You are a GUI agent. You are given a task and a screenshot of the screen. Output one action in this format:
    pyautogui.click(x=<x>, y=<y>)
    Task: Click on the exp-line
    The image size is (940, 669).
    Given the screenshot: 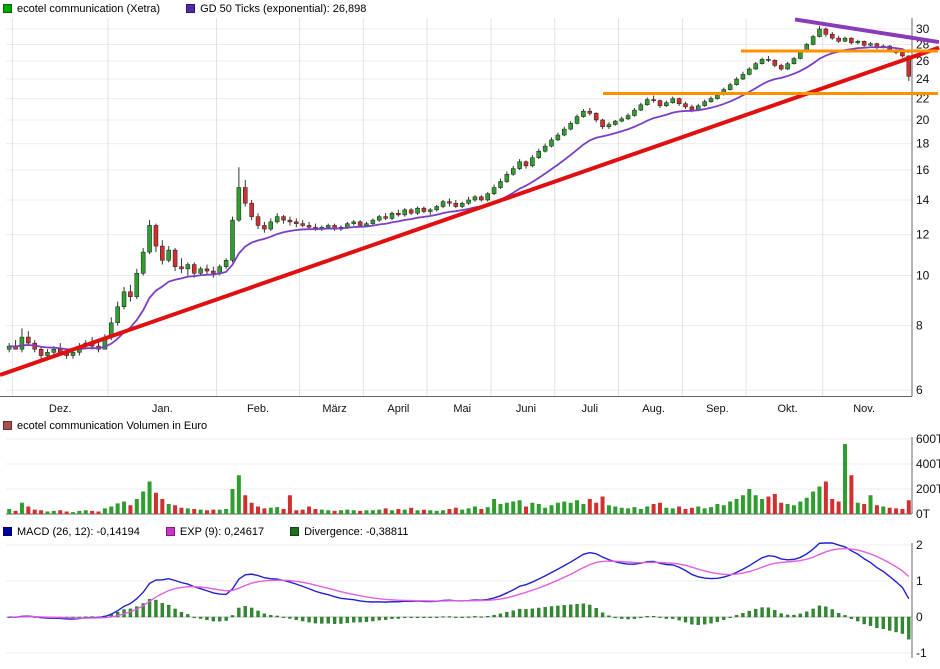 What is the action you would take?
    pyautogui.click(x=459, y=583)
    